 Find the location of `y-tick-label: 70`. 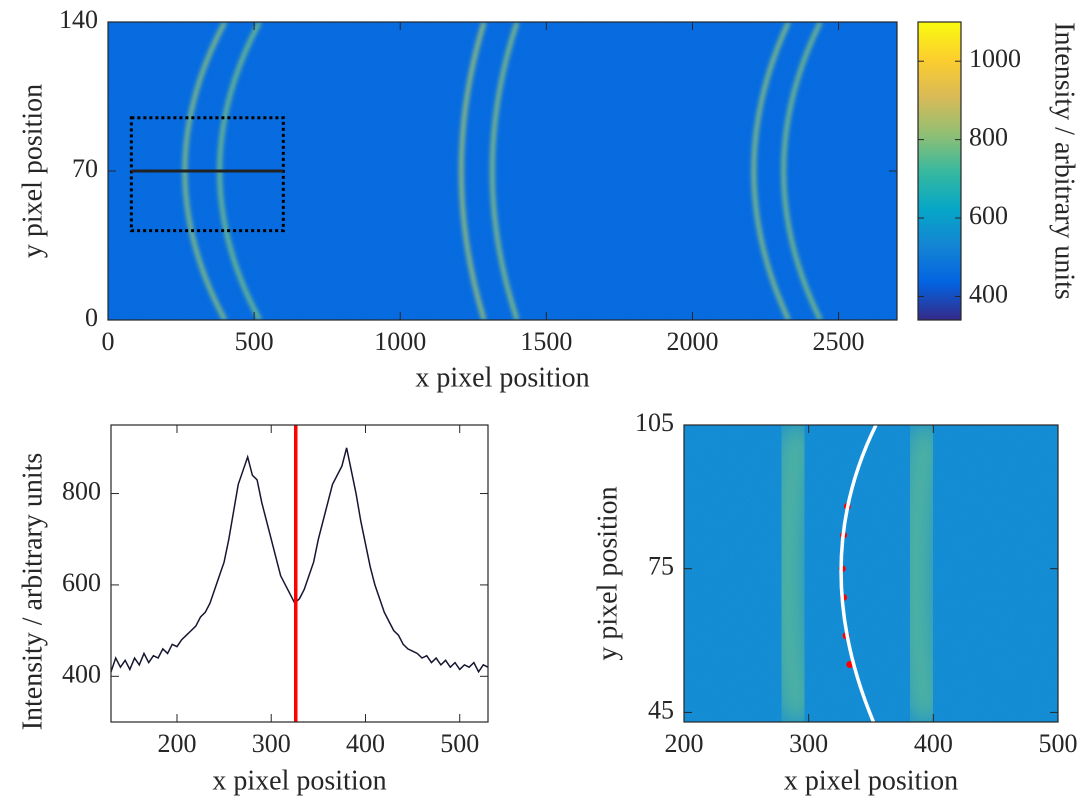

y-tick-label: 70 is located at coordinates (85, 168).